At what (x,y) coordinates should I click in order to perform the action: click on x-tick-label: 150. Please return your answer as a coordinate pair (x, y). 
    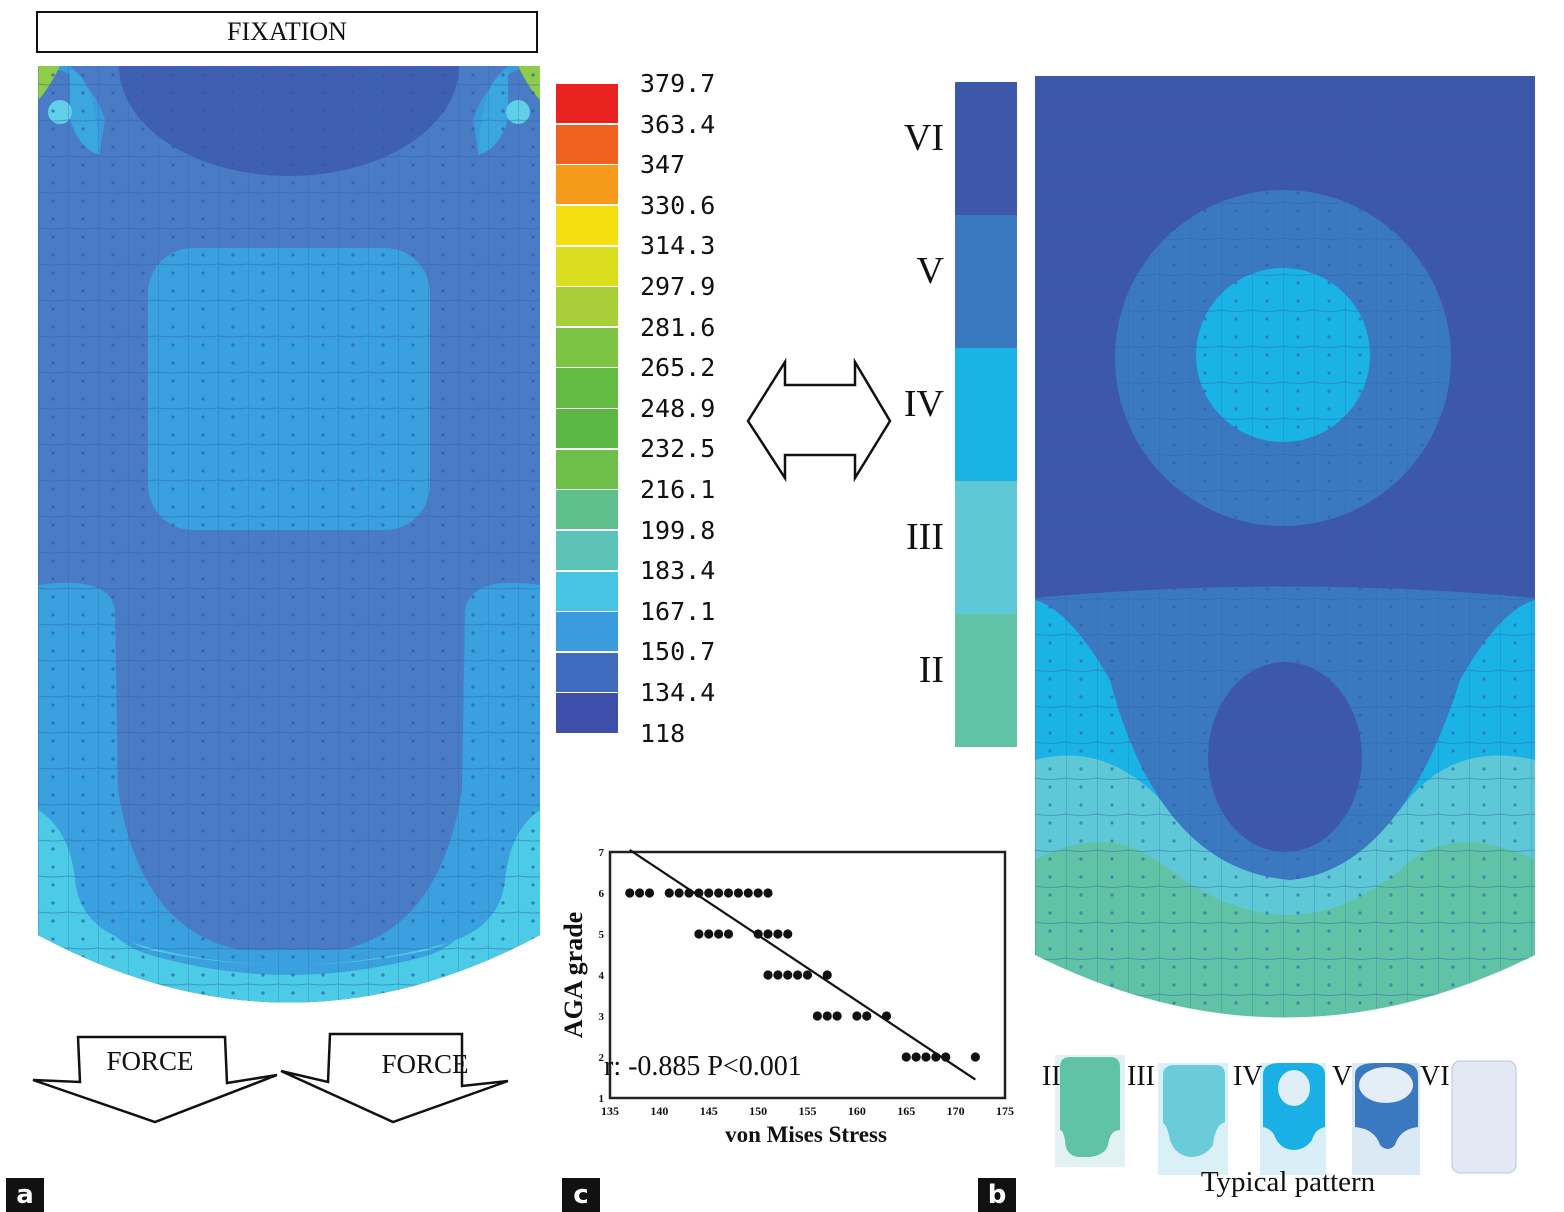
    Looking at the image, I should click on (758, 1111).